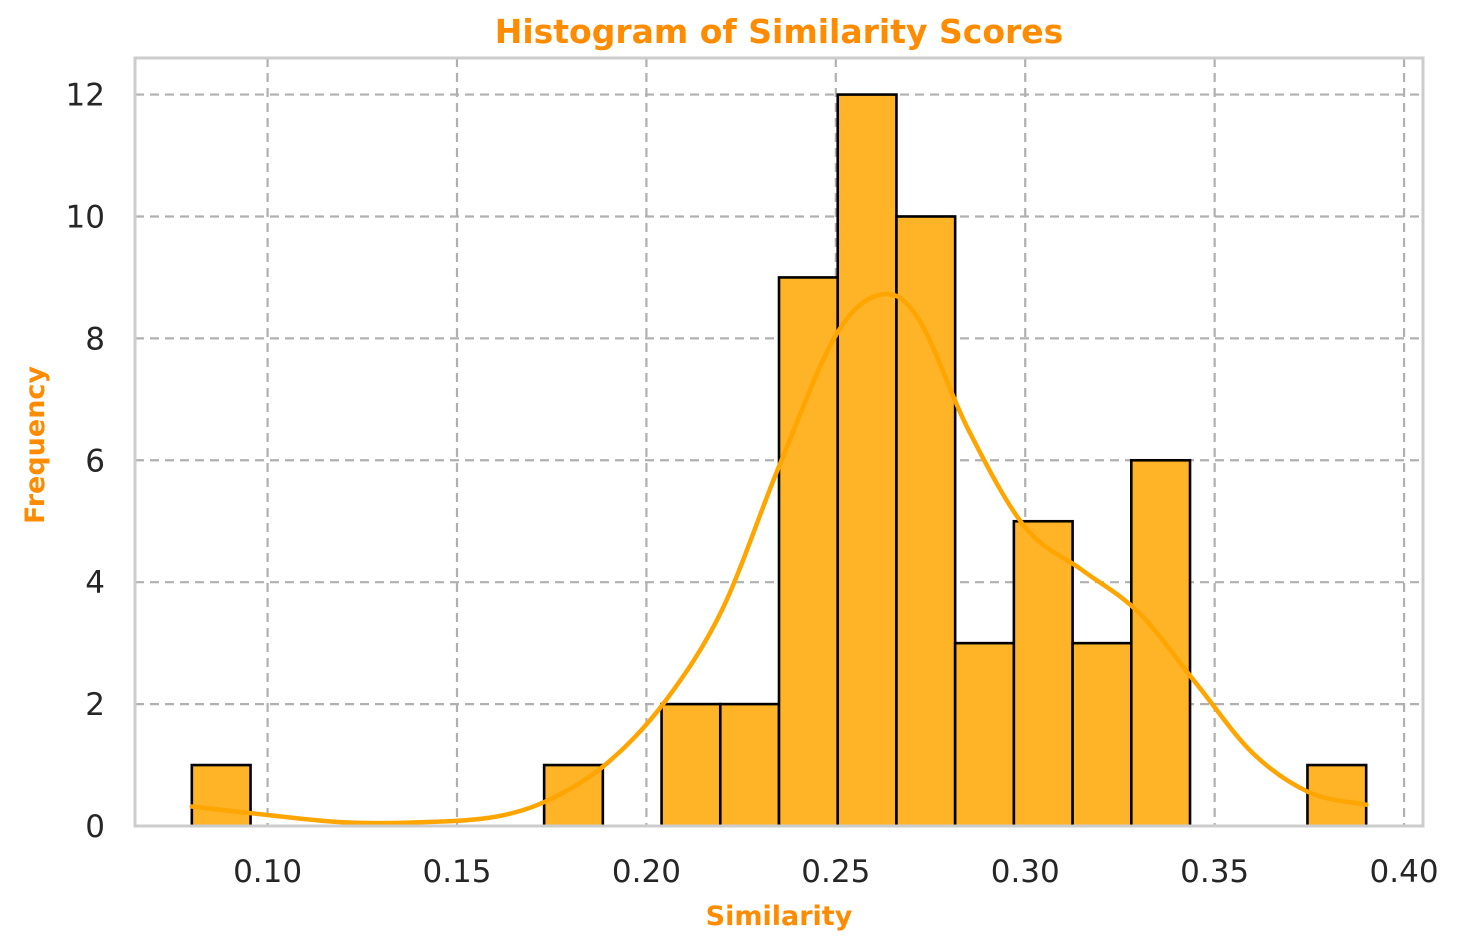  Describe the element at coordinates (95, 705) in the screenshot. I see `y-tick-label: 2` at that location.